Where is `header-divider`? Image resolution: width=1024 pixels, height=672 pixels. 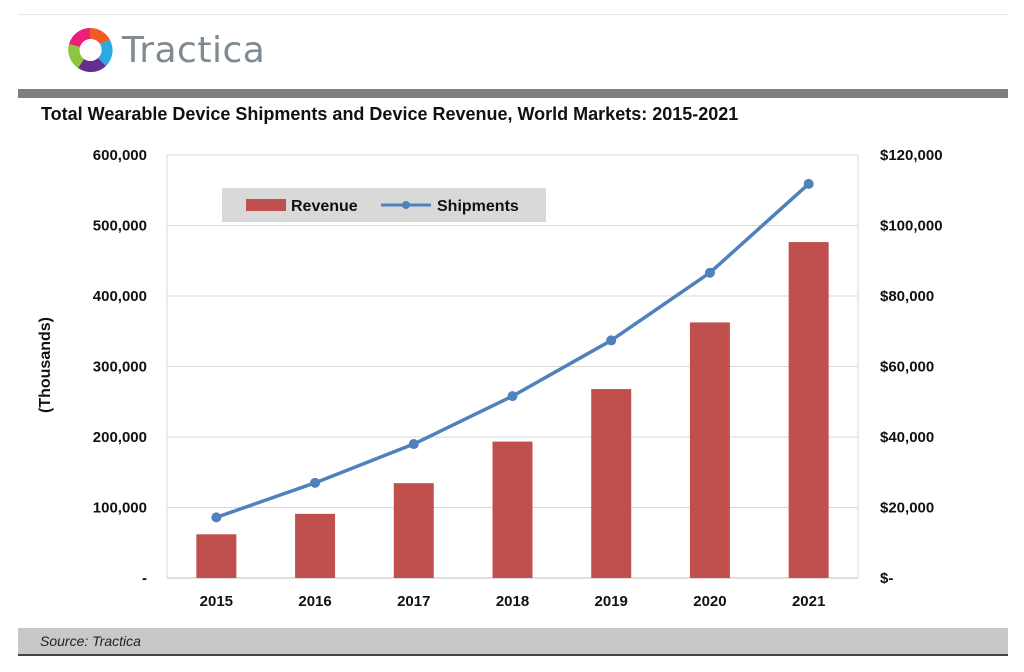 header-divider is located at coordinates (513, 93).